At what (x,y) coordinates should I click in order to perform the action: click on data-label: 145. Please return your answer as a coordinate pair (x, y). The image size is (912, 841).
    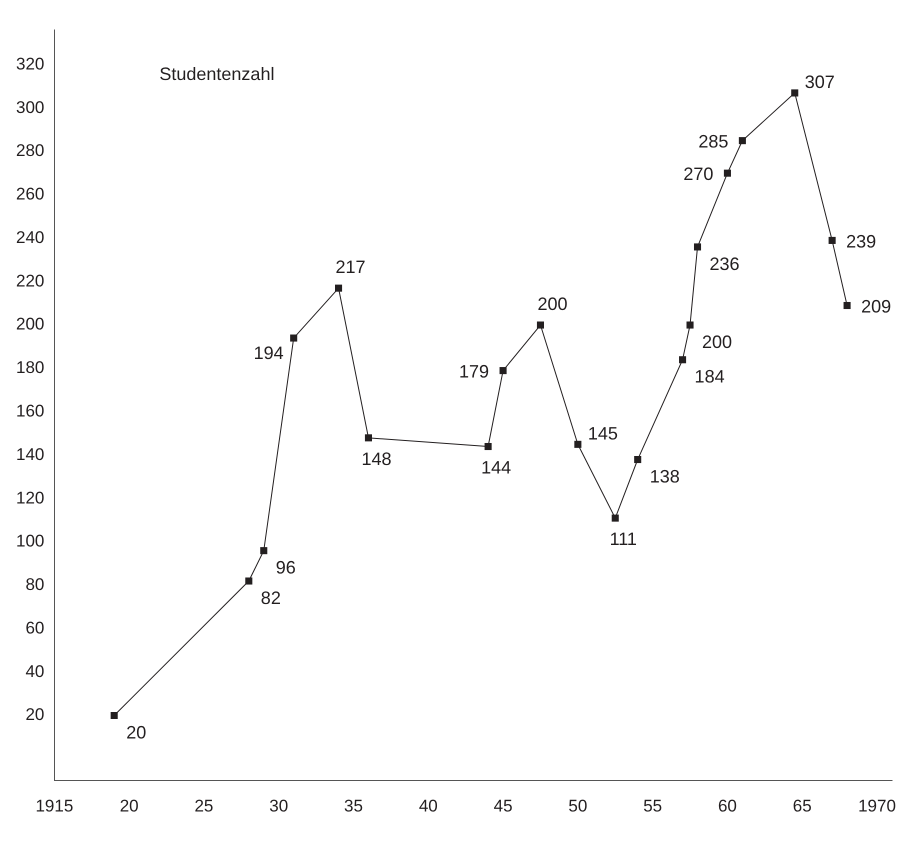
    Looking at the image, I should click on (603, 433).